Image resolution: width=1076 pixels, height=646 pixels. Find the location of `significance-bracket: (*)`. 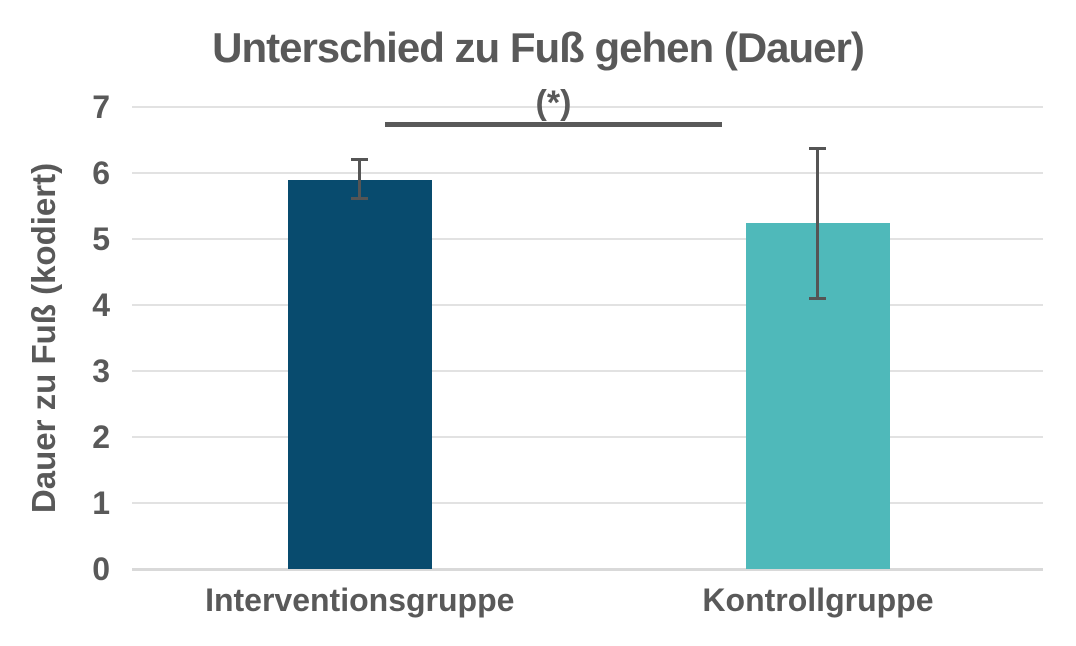

significance-bracket: (*) is located at coordinates (553, 105).